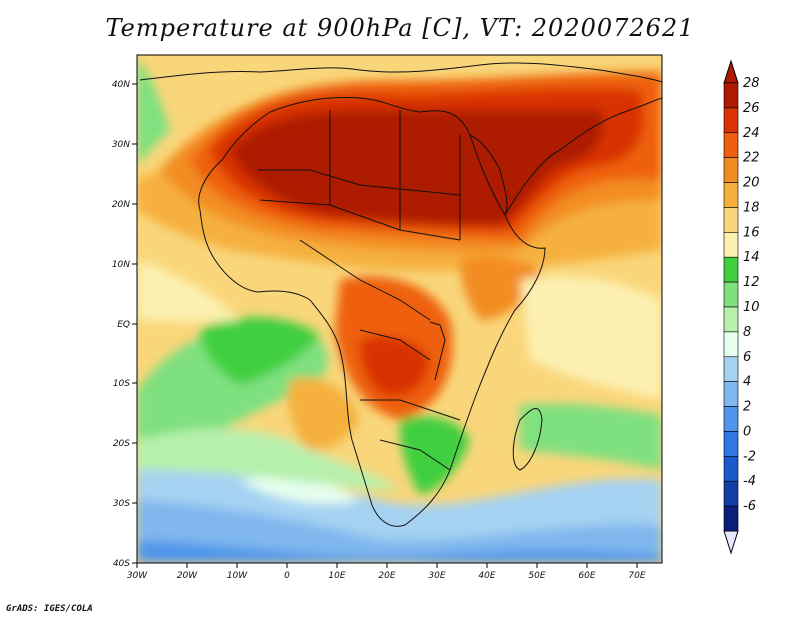 The image size is (800, 618). Describe the element at coordinates (751, 257) in the screenshot. I see `colorbar-label: 14` at that location.